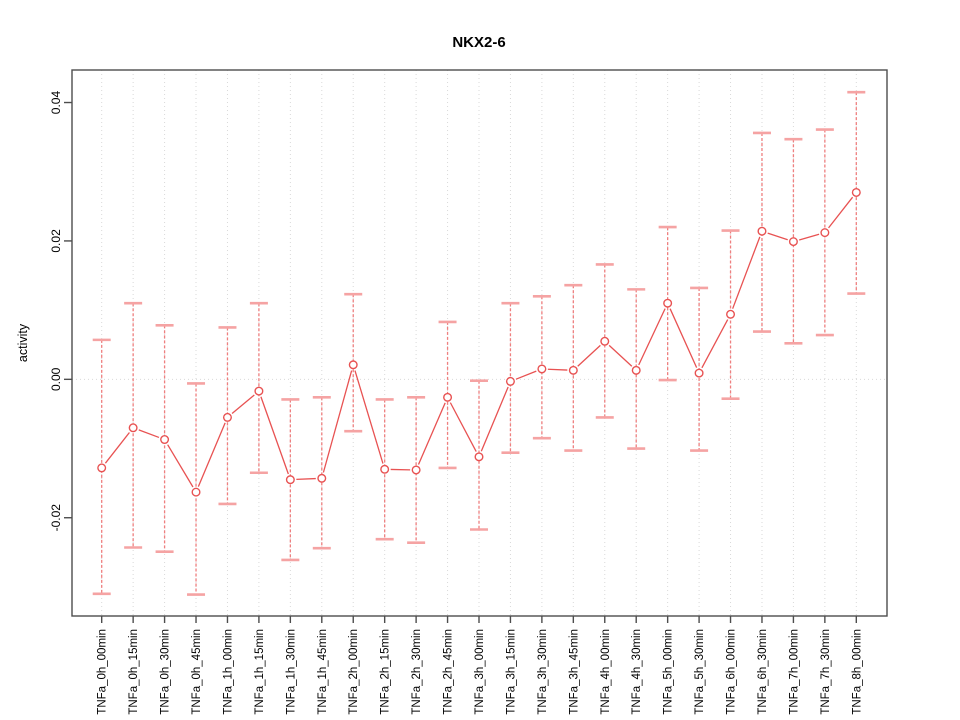 This screenshot has width=960, height=720. I want to click on x-tick-label: TNFa_3h_45min, so click(574, 672).